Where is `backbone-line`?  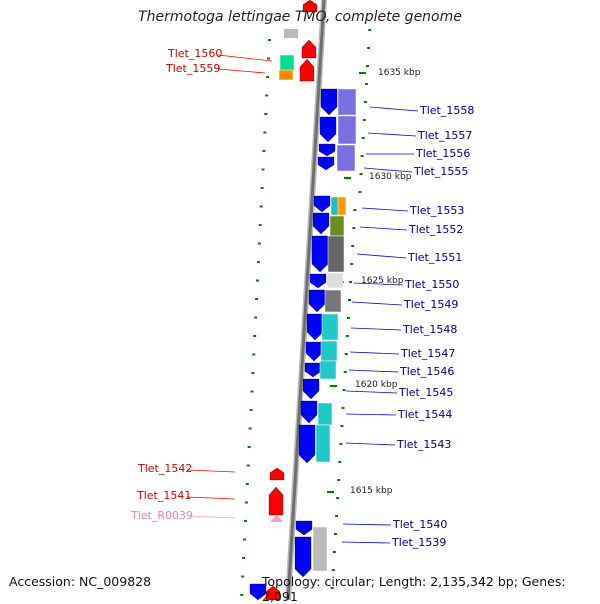
backbone-line is located at coordinates (306, 300).